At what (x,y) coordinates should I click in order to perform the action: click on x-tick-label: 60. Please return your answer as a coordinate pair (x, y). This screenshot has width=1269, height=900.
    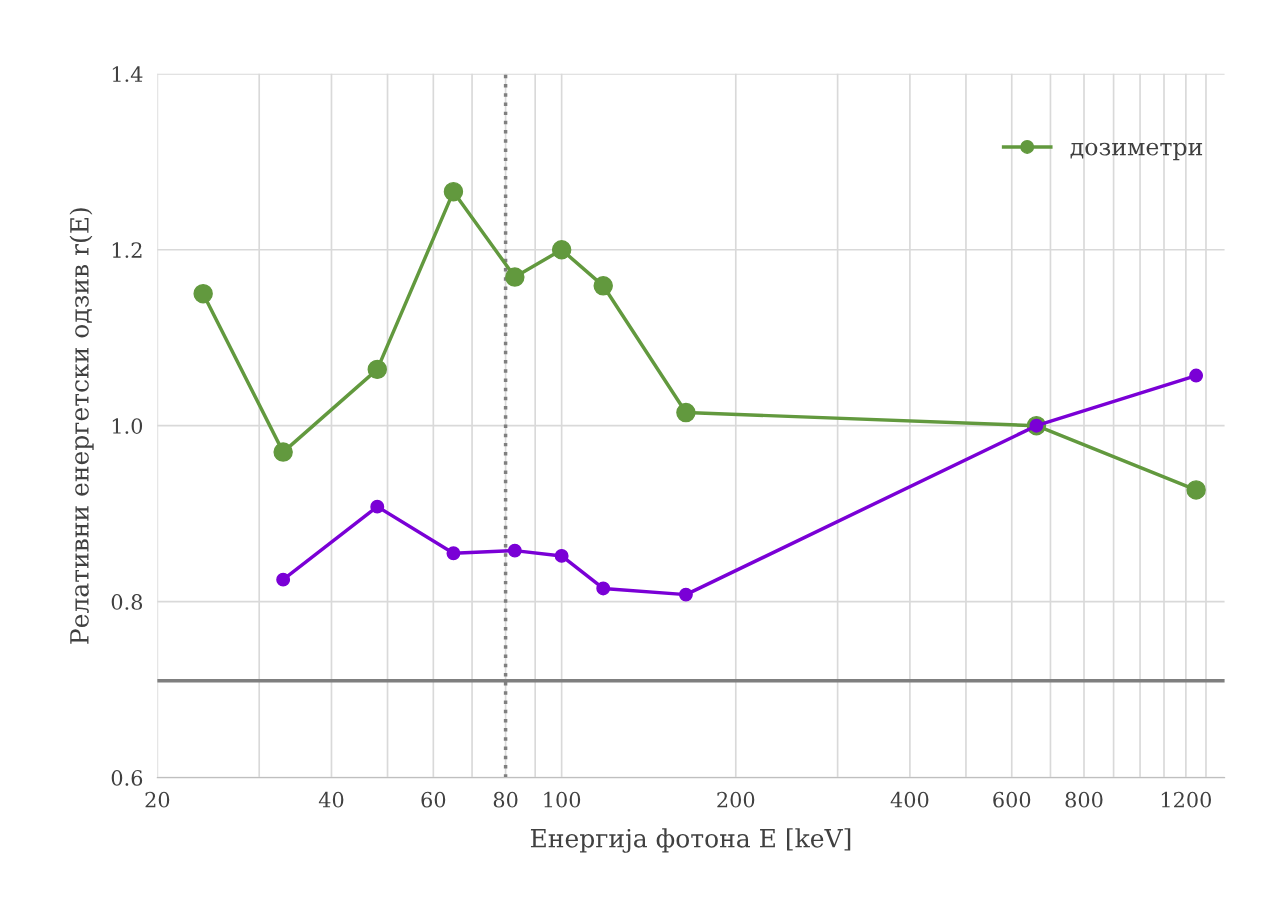
    Looking at the image, I should click on (433, 799).